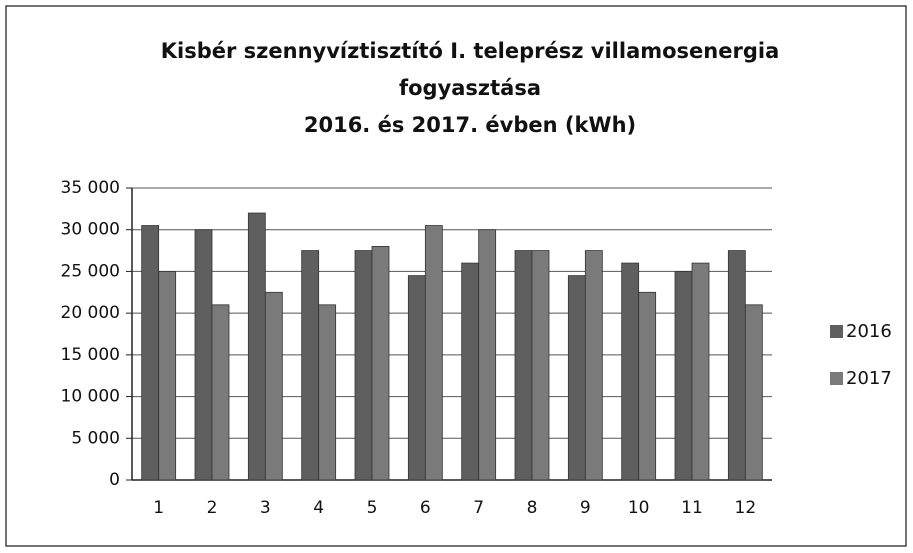  Describe the element at coordinates (90, 397) in the screenshot. I see `y-tick-label: 10 000` at that location.